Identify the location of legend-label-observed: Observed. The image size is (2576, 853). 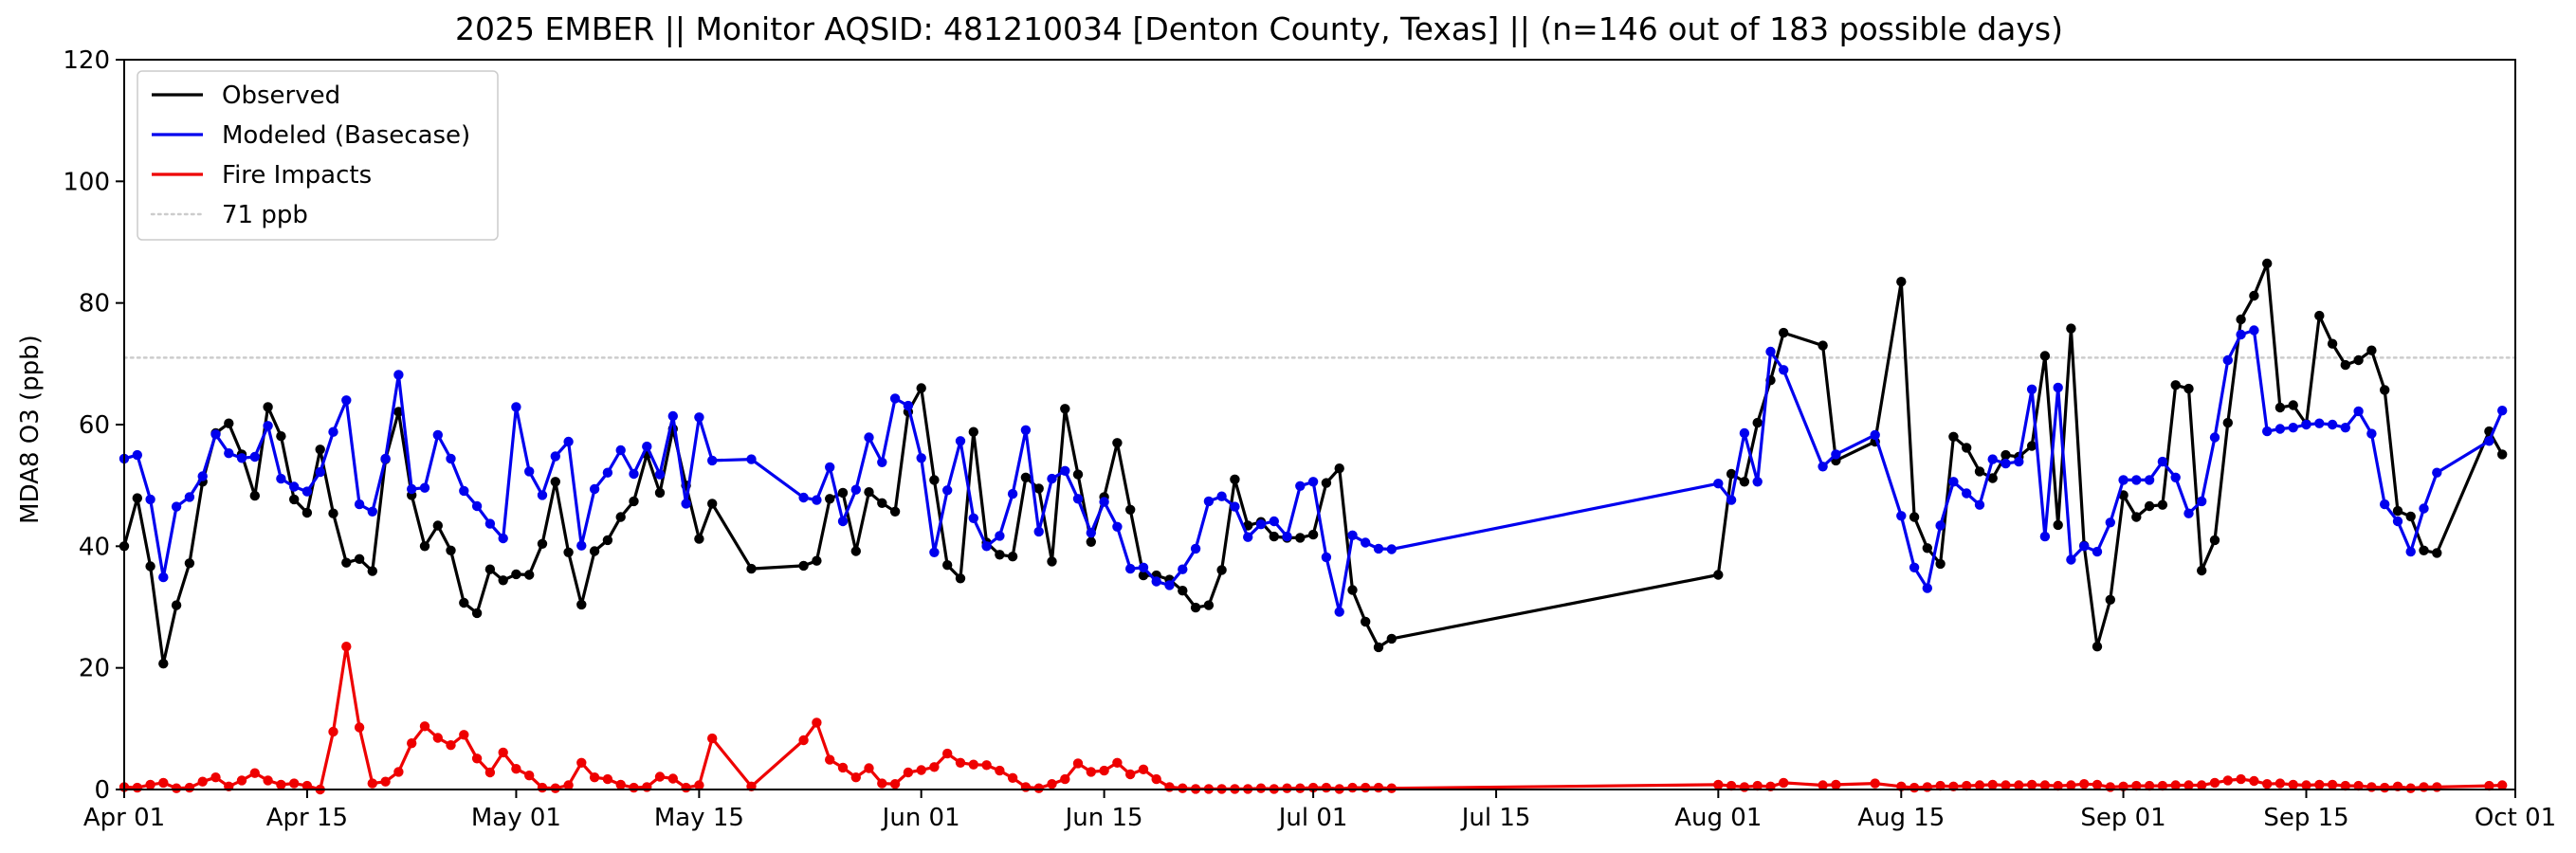
(281, 96).